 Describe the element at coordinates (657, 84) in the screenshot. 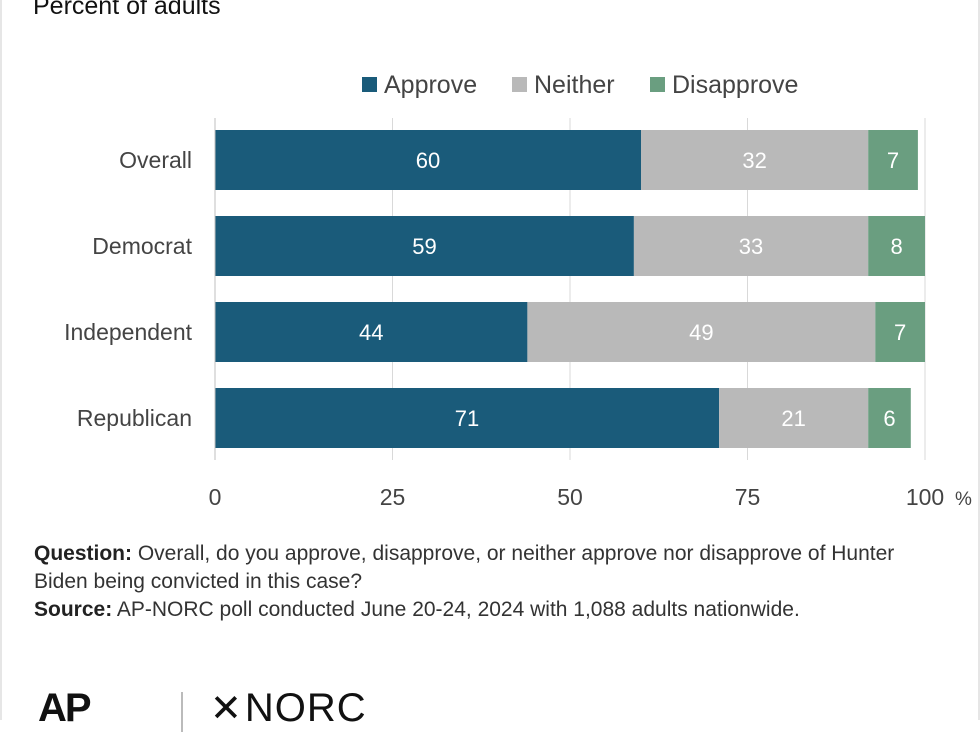

I see `legend-swatch-disapprove` at that location.